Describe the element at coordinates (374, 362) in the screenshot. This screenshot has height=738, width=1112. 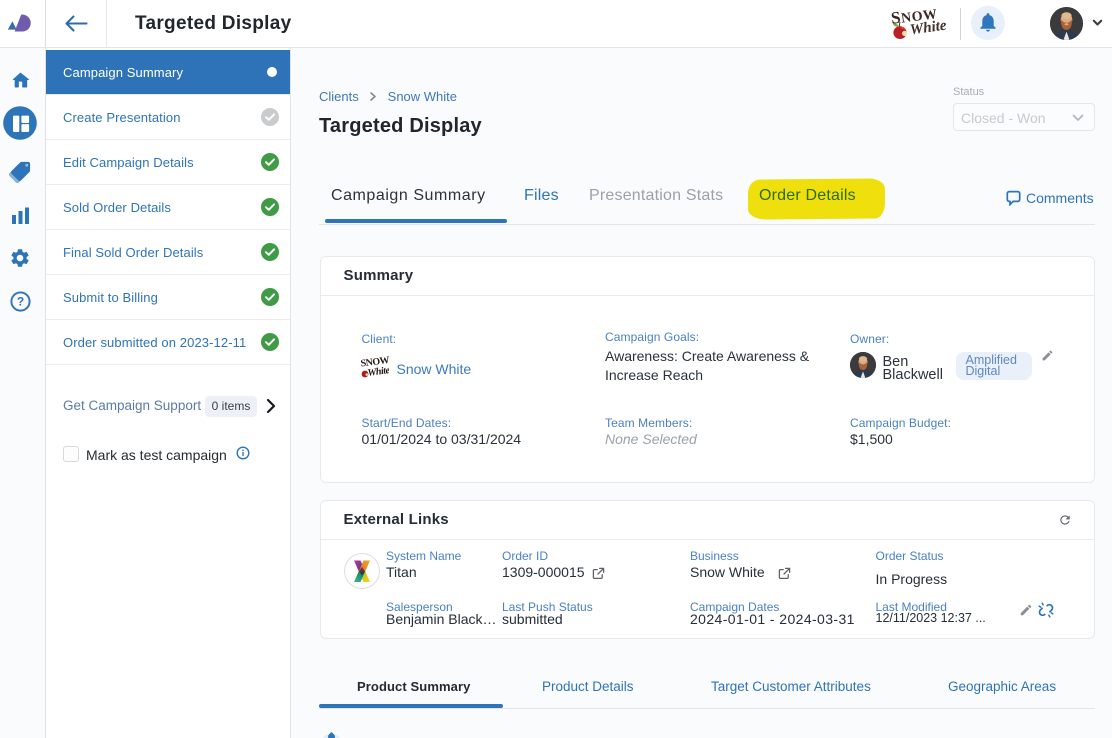
I see `svg-text: SNOW` at that location.